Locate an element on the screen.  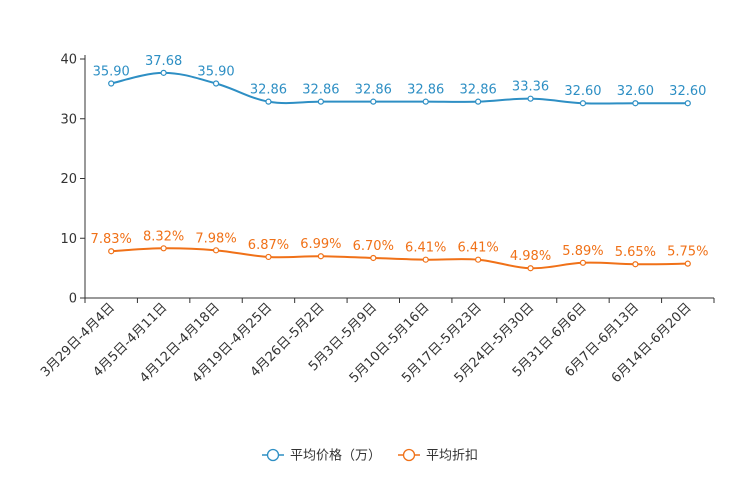
legend-label: 平均价格（万） is located at coordinates (335, 456).